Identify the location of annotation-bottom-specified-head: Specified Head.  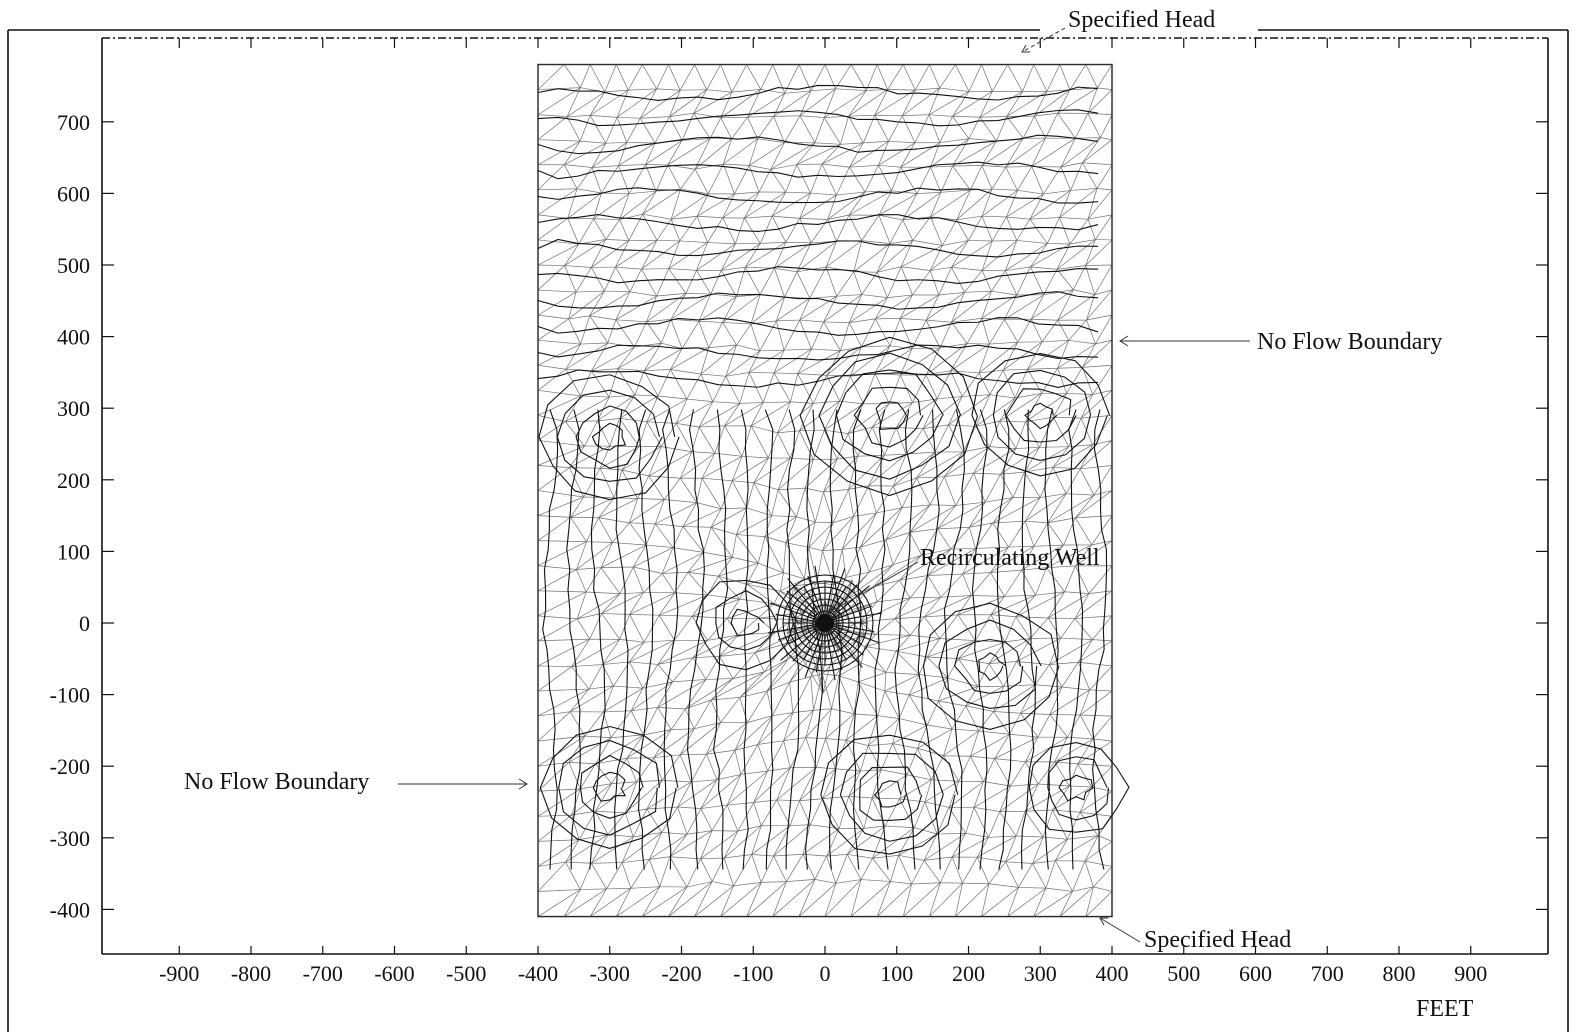
(1195, 935).